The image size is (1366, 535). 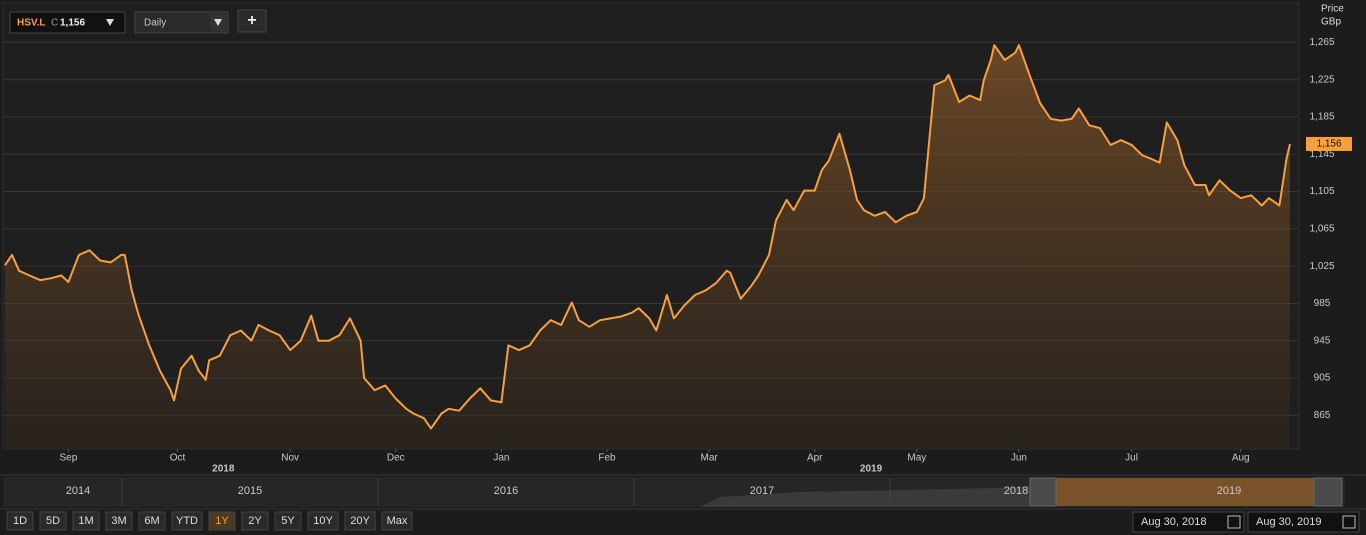 What do you see at coordinates (1019, 458) in the screenshot?
I see `x-tick-label: Jun` at bounding box center [1019, 458].